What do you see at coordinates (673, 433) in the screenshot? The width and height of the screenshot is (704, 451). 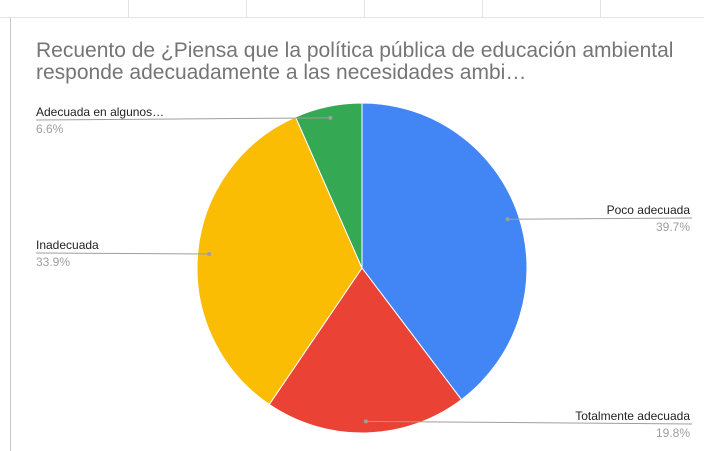 I see `slice-percent-1: 19.8%` at bounding box center [673, 433].